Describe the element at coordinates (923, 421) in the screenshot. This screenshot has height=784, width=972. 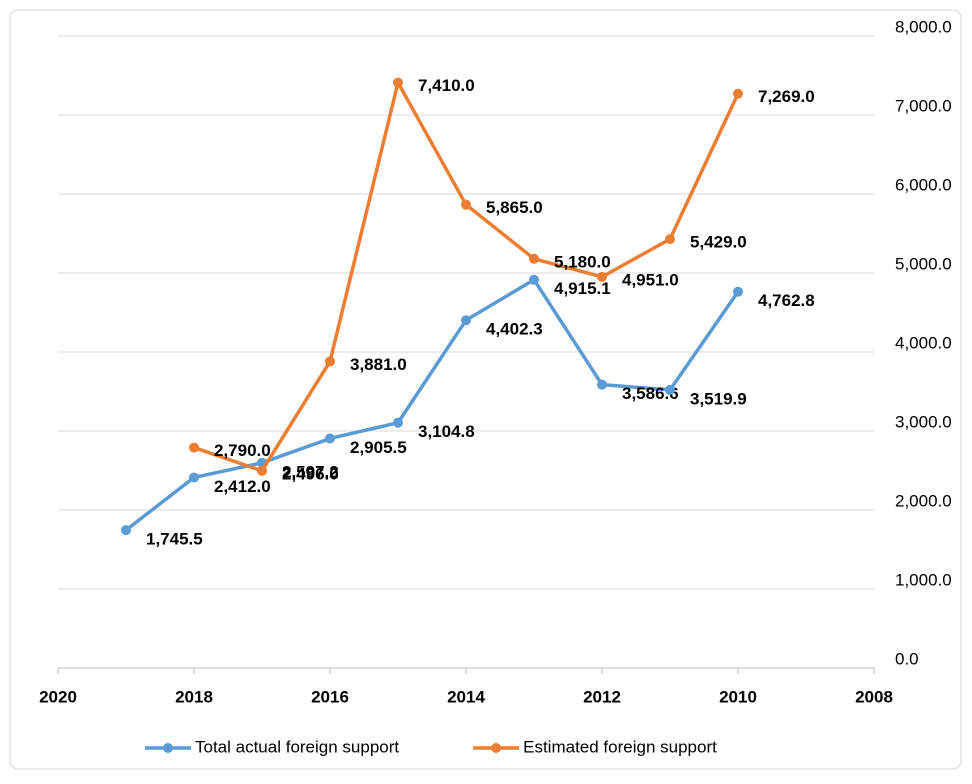
I see `y-tick-label: 3,000.0` at that location.